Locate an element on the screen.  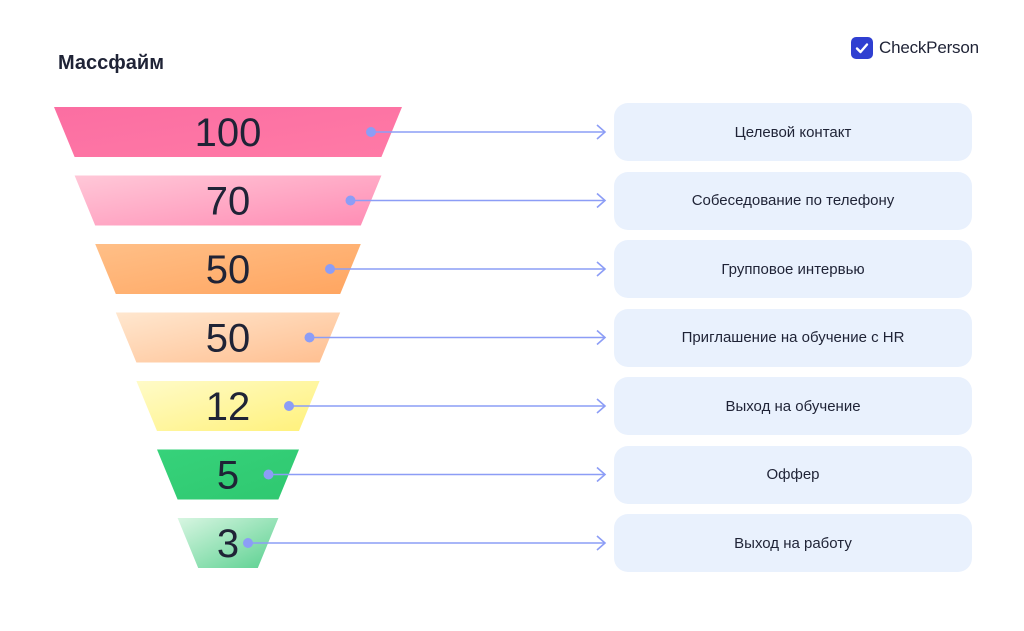
stage-label: Выход на обучение is located at coordinates (793, 406).